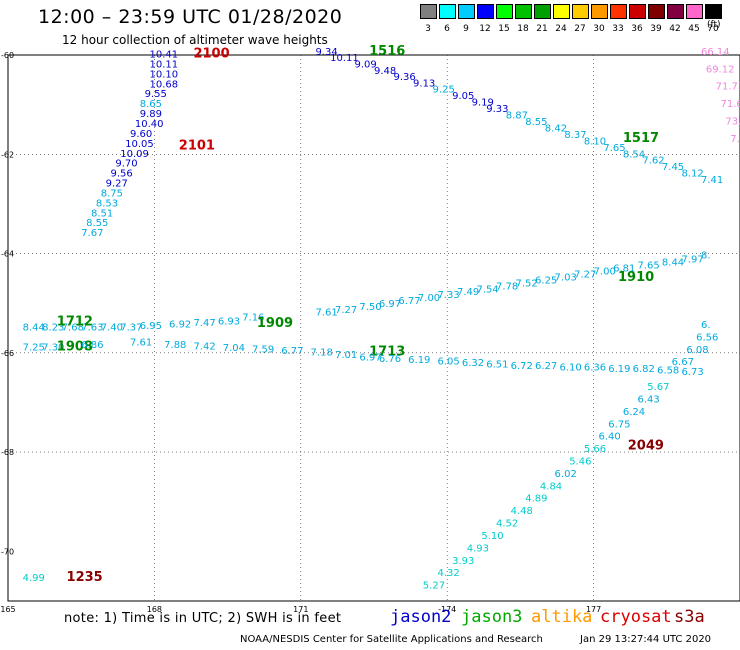  I want to click on swh-value: 7.40, so click(112, 327).